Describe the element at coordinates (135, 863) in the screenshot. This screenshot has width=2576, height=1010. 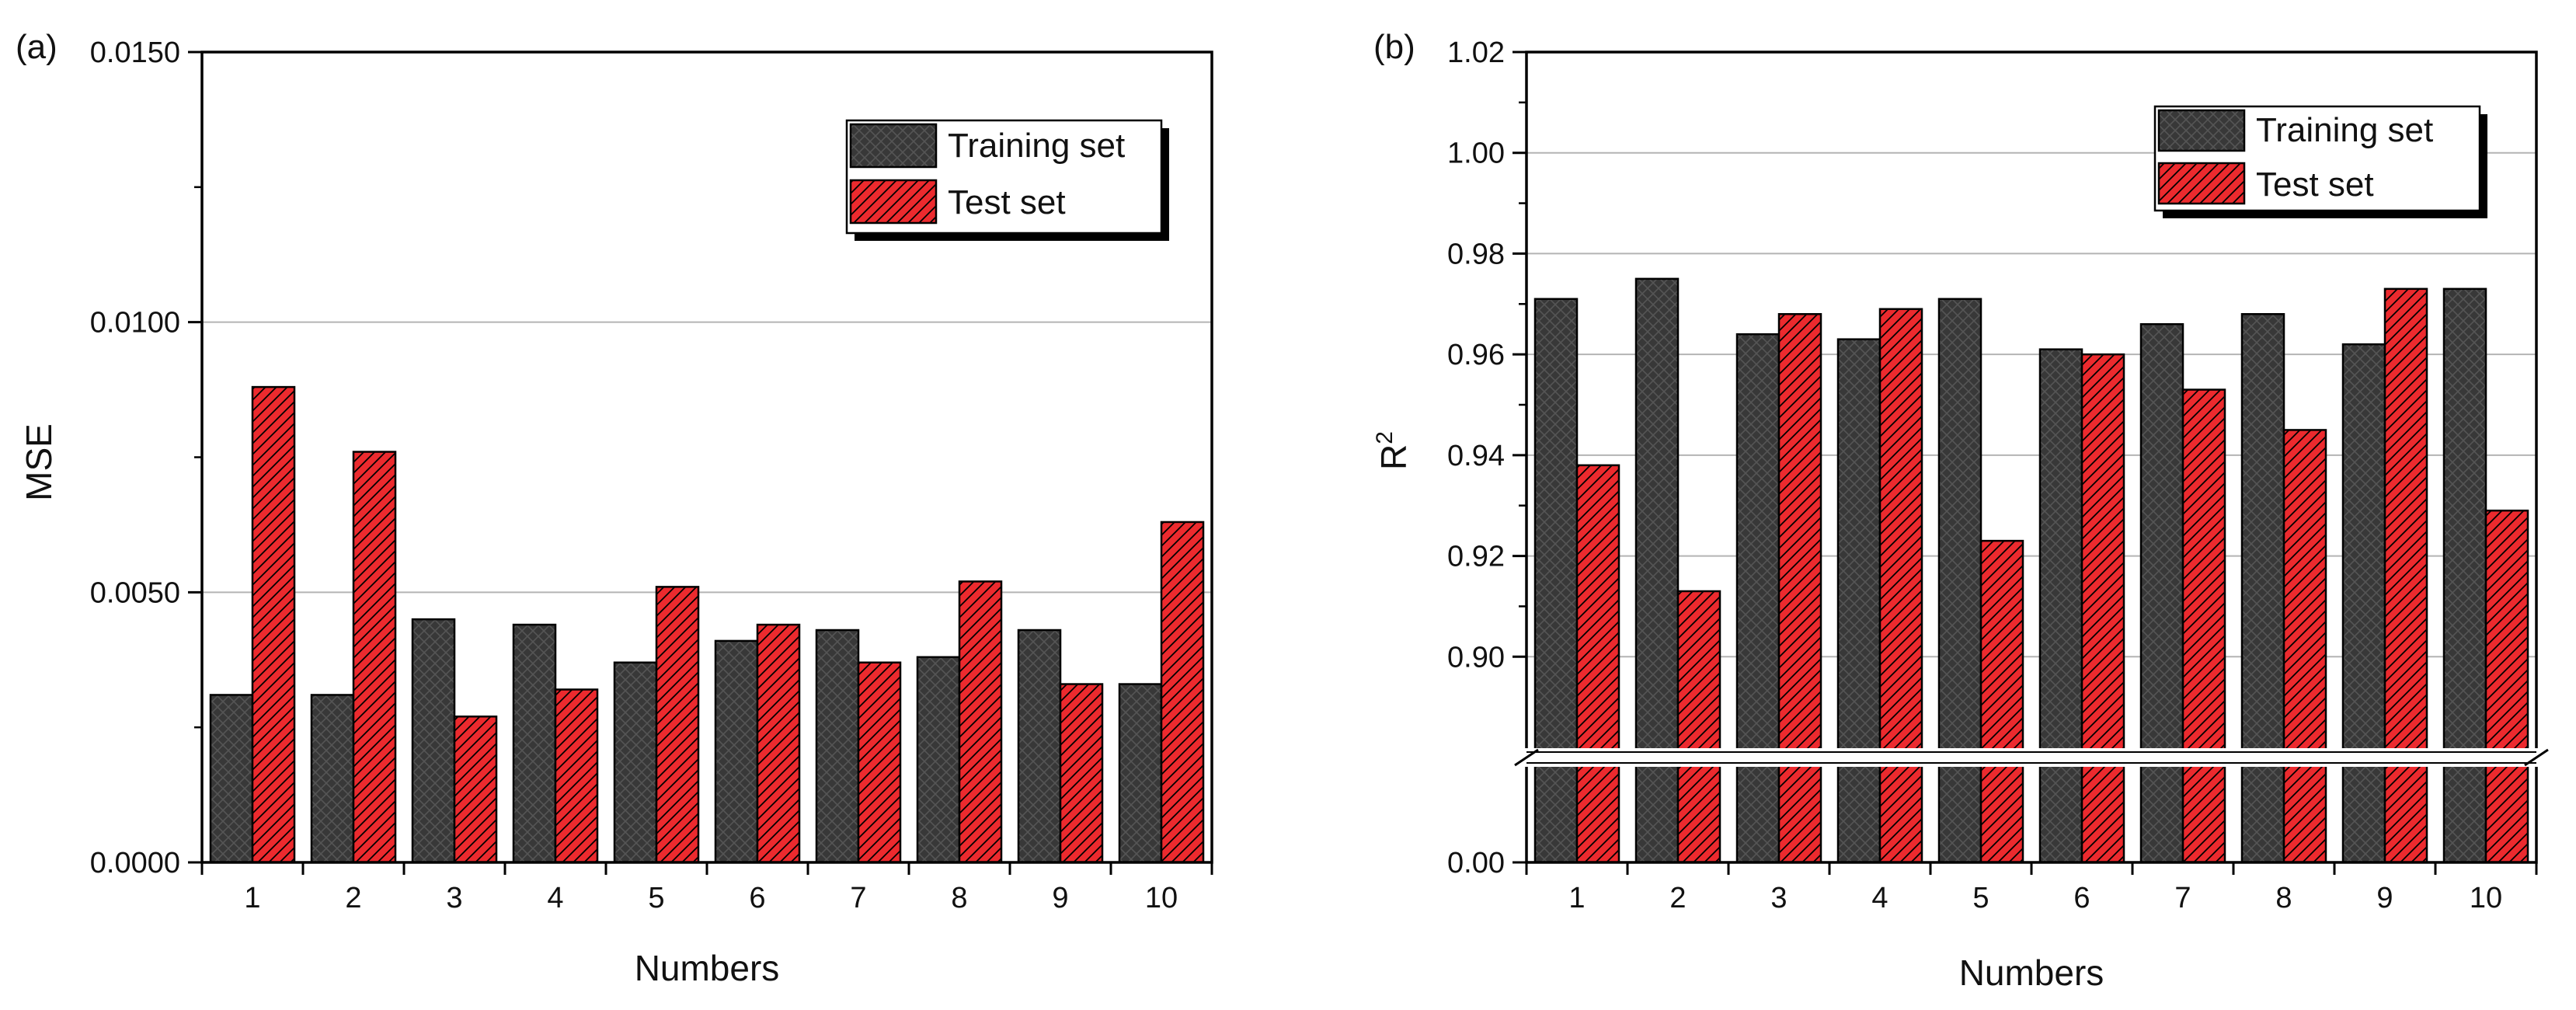
I see `panel-a-y-tick-label: 0.0000` at that location.